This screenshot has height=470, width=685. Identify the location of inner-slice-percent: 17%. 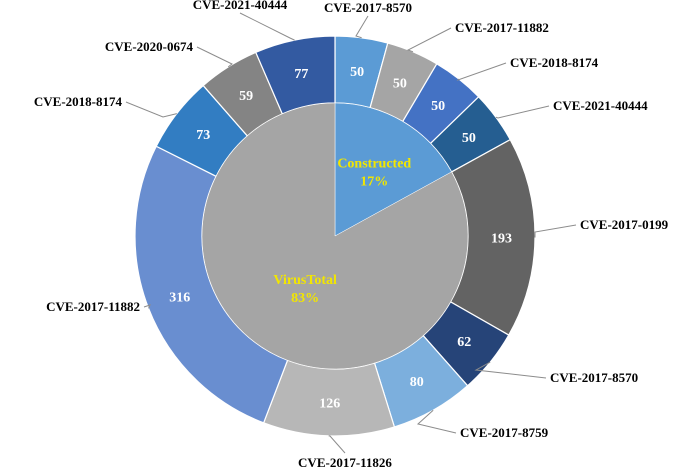
(374, 182).